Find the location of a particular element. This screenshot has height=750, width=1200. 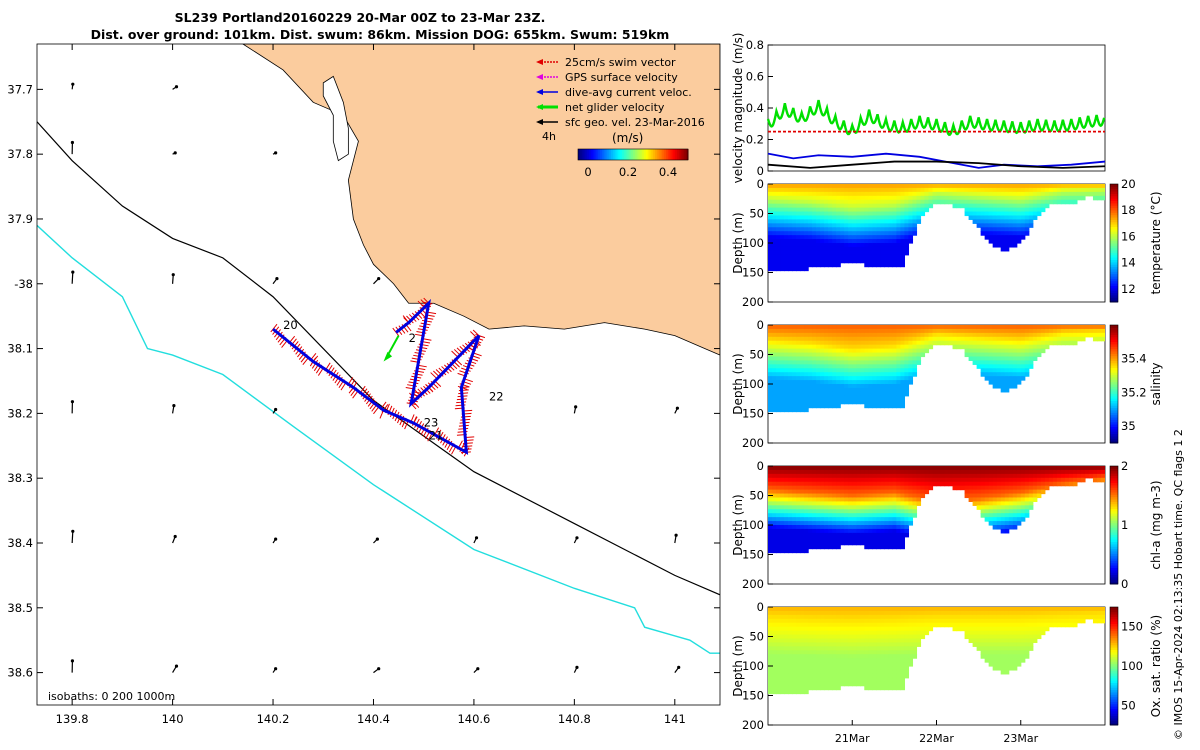

swim-vectors is located at coordinates (378, 377).